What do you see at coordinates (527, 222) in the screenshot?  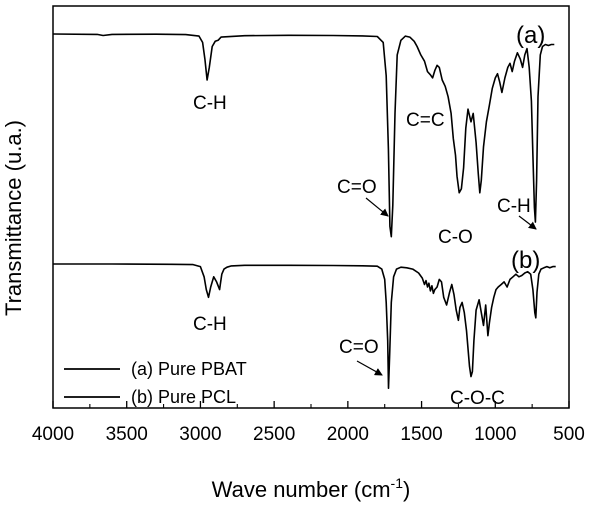 I see `arrow-ch2-a` at bounding box center [527, 222].